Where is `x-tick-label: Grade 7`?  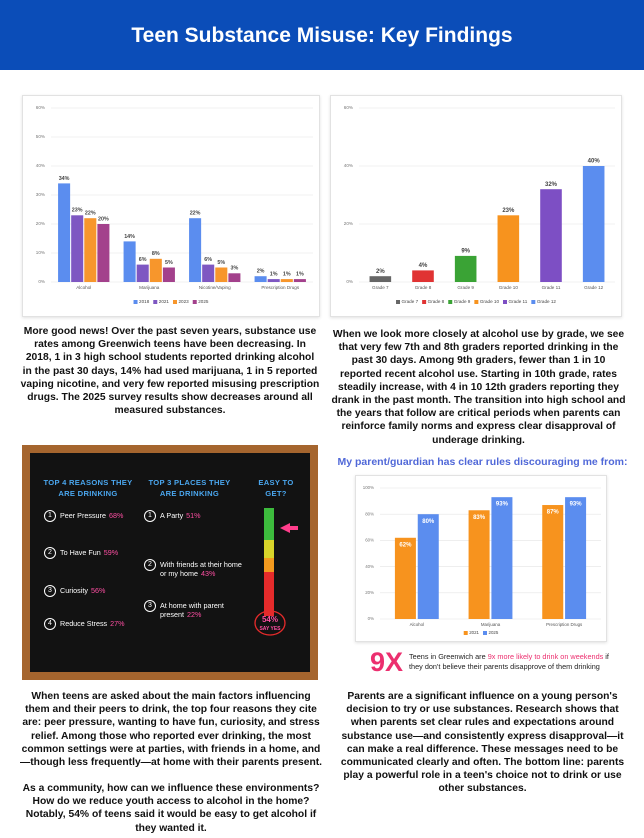
x-tick-label: Grade 7 is located at coordinates (380, 287).